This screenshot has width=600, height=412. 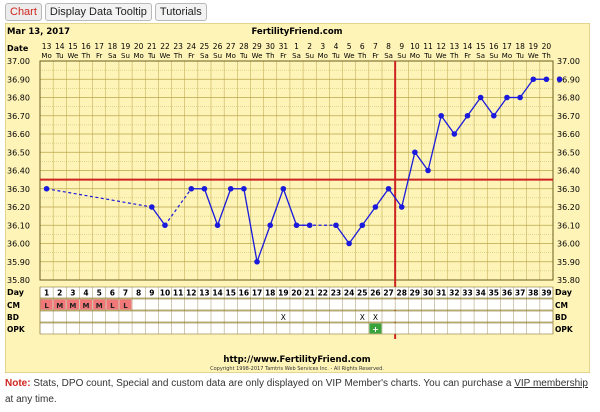 I want to click on y-tick-label-left: 36.90, so click(x=18, y=79).